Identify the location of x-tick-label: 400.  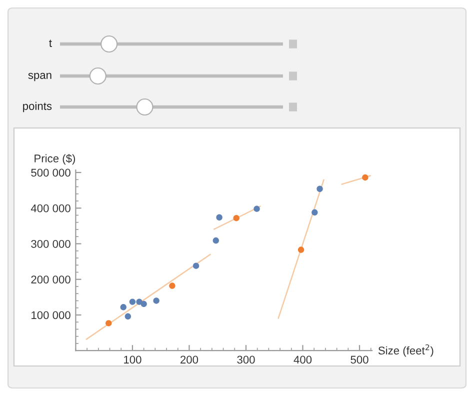
(303, 360).